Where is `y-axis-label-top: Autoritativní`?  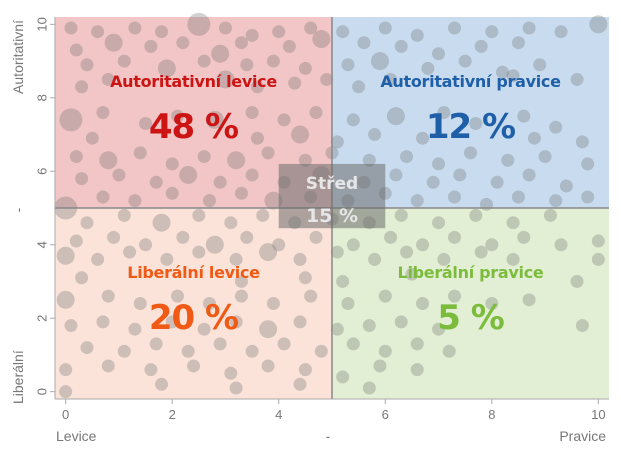 y-axis-label-top: Autoritativní is located at coordinates (18, 57).